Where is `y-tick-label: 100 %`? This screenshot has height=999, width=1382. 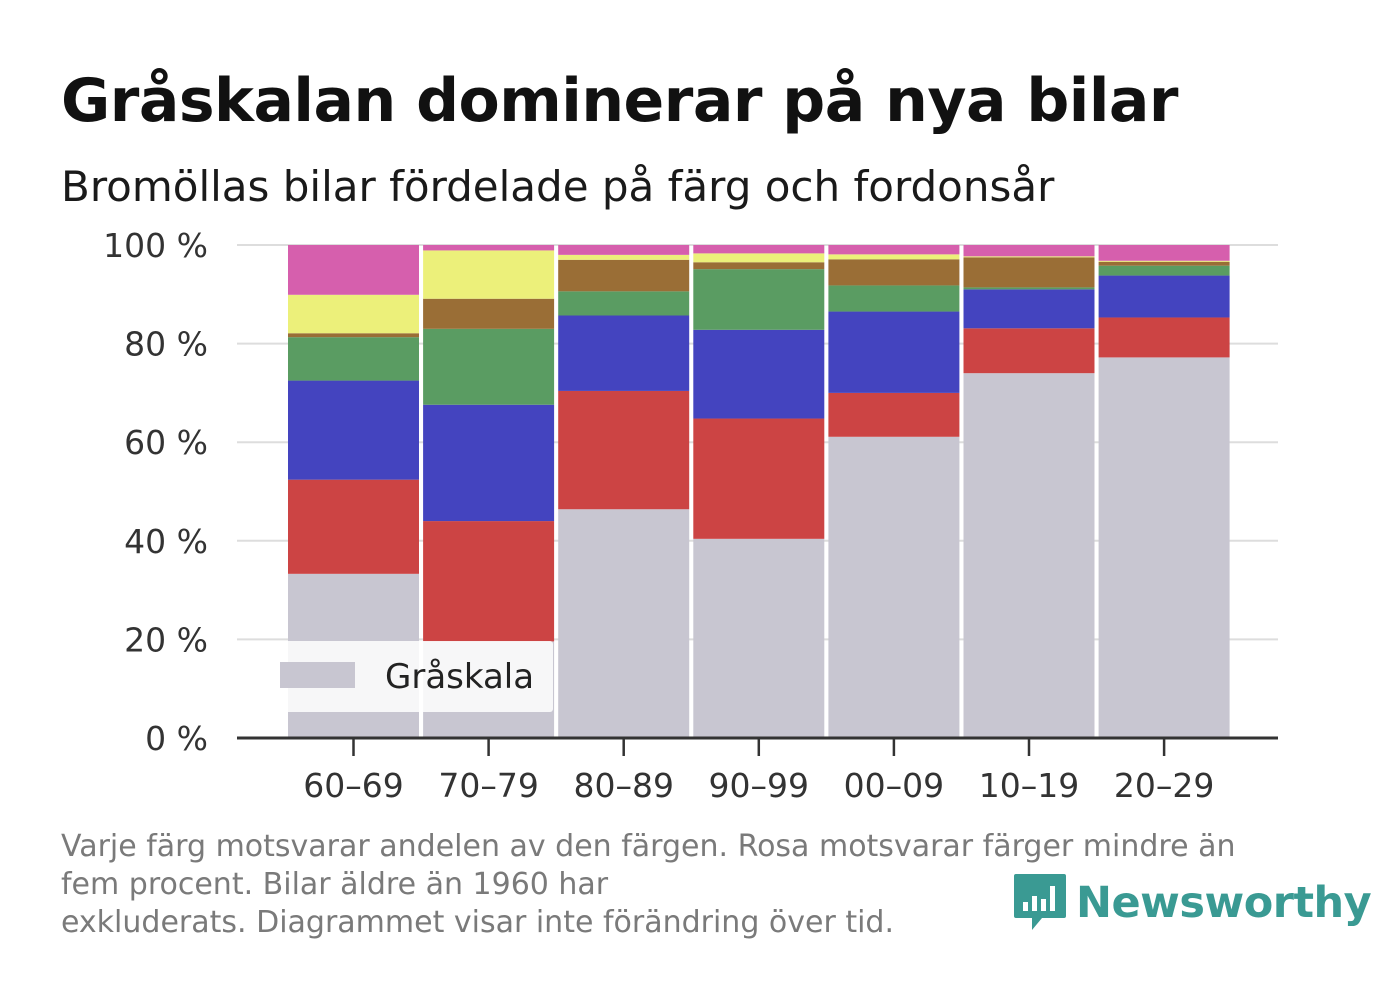 y-tick-label: 100 % is located at coordinates (155, 245).